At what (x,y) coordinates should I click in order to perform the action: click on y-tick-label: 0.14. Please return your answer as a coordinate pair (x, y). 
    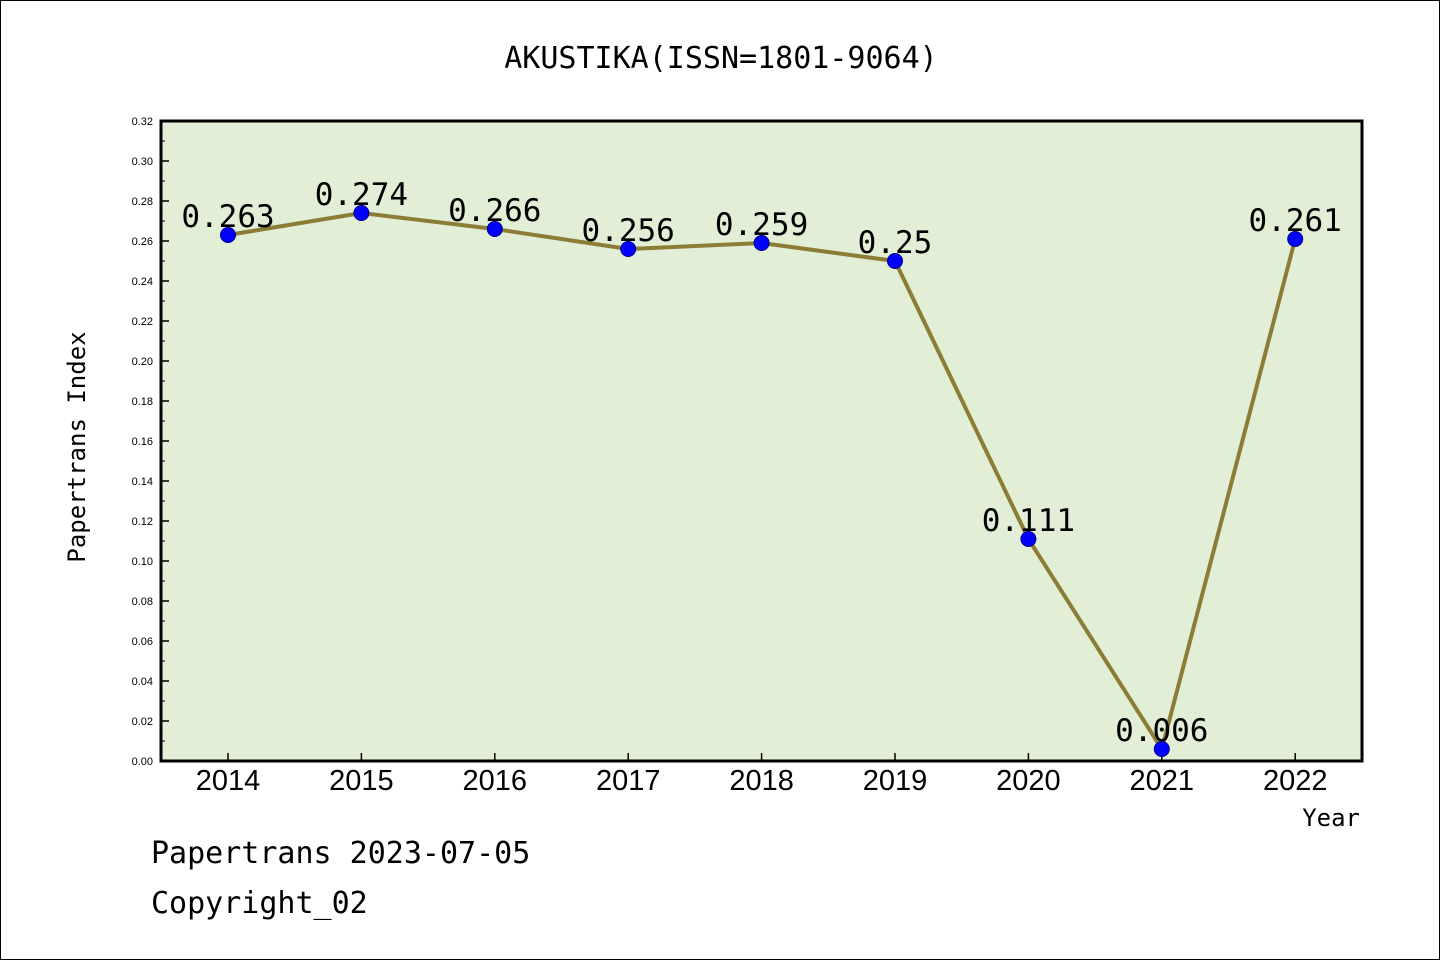
    Looking at the image, I should click on (142, 482).